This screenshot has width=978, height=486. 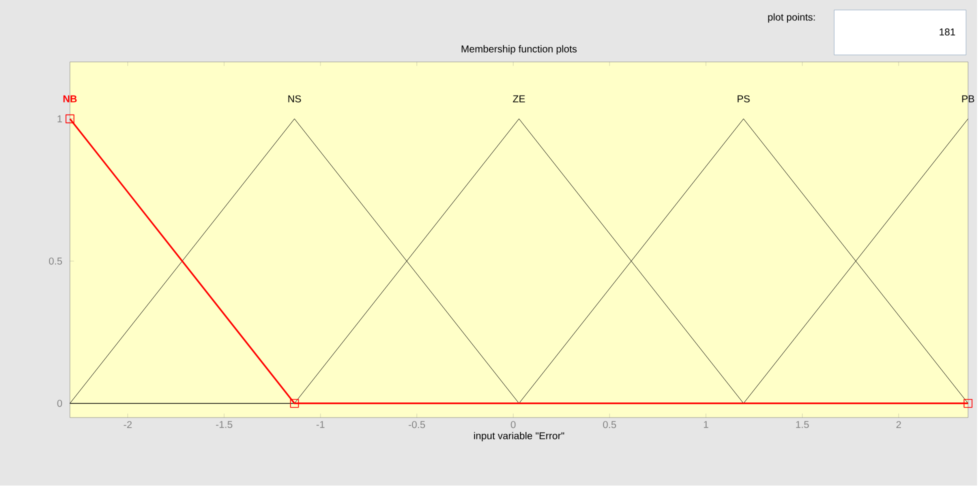 What do you see at coordinates (802, 424) in the screenshot?
I see `x-tick-label: 1.5` at bounding box center [802, 424].